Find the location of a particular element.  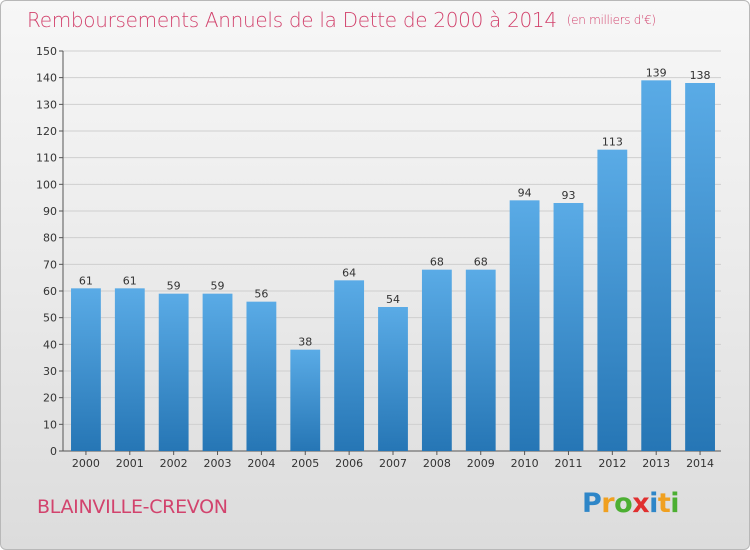

bar-value-label: 93 is located at coordinates (568, 195).